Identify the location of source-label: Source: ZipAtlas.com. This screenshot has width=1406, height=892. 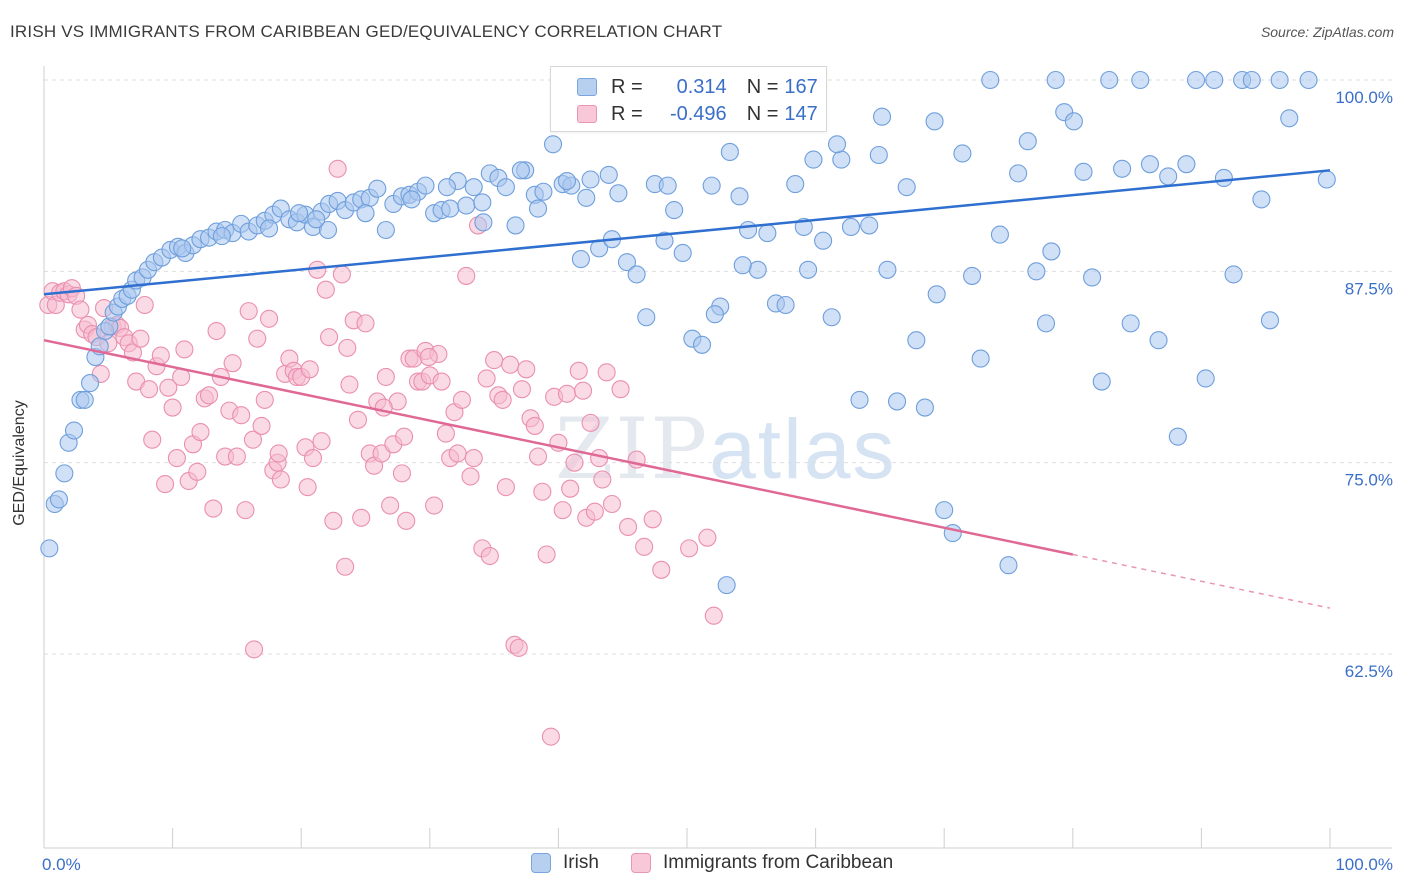
(1327, 32).